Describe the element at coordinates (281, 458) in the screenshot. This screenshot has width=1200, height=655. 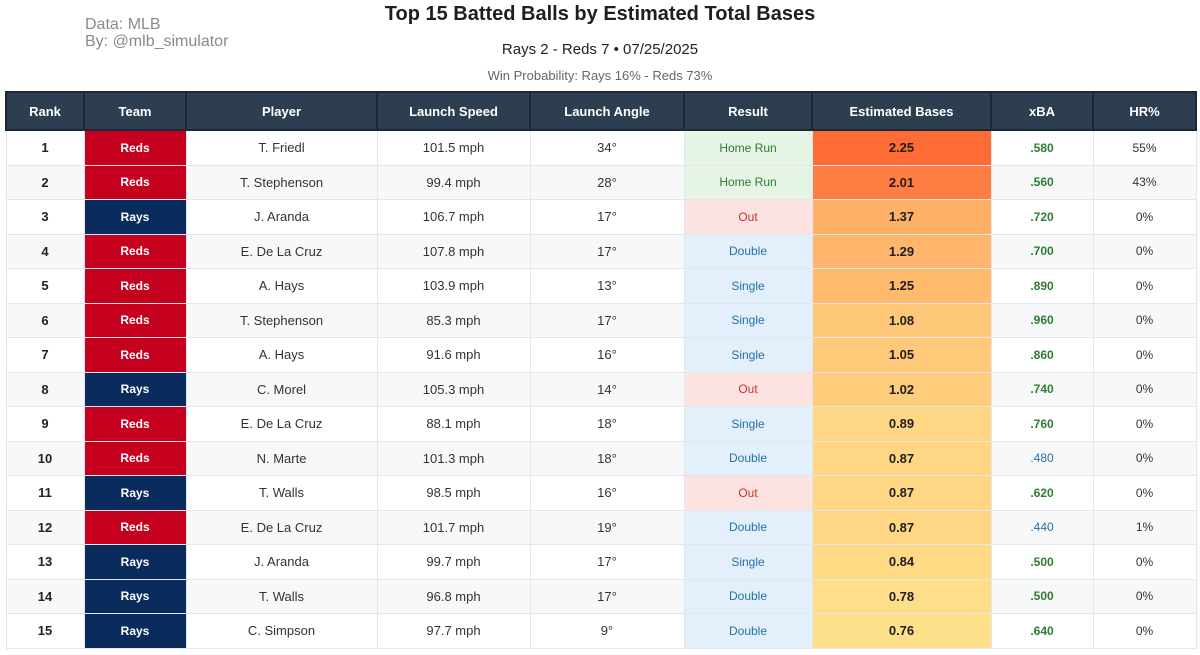
I see `cell-player: N. Marte` at that location.